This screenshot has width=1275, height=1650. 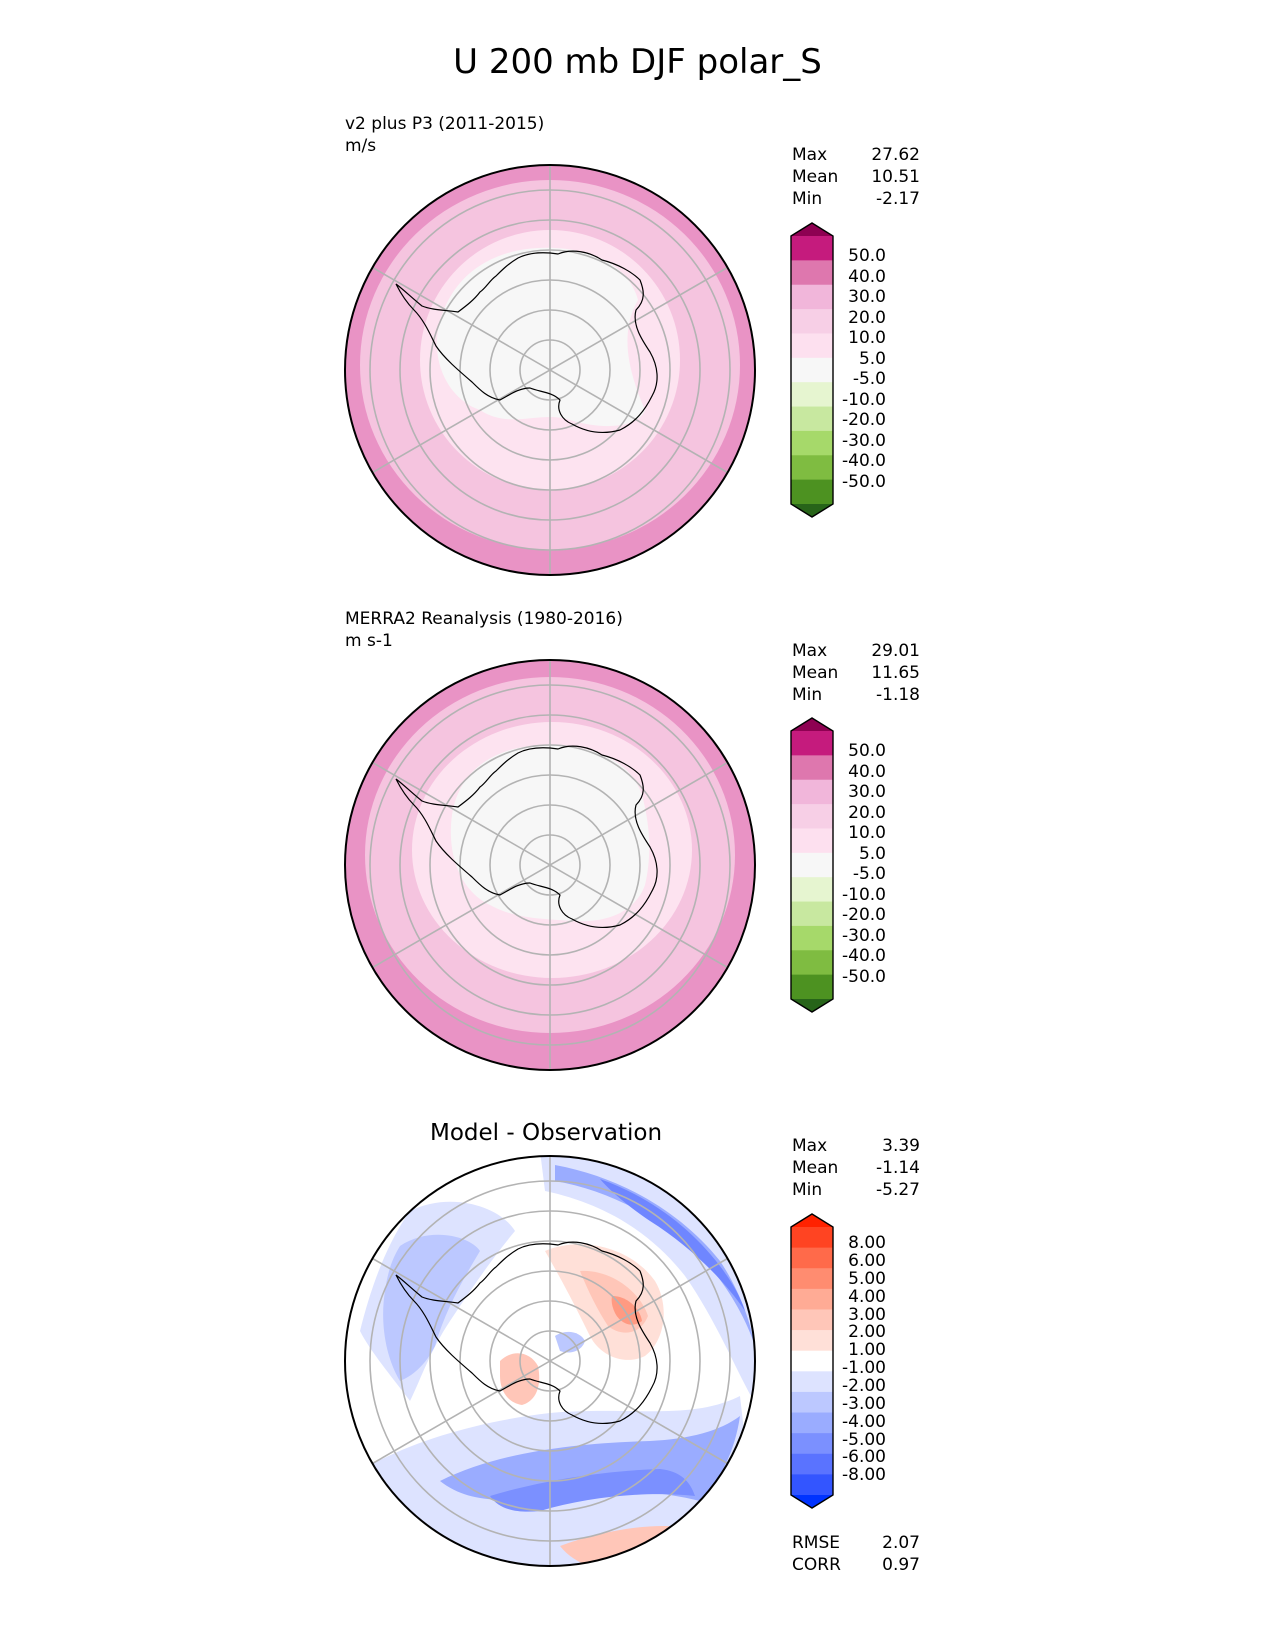 What do you see at coordinates (546, 1133) in the screenshot?
I see `diff-title: Model - Observation` at bounding box center [546, 1133].